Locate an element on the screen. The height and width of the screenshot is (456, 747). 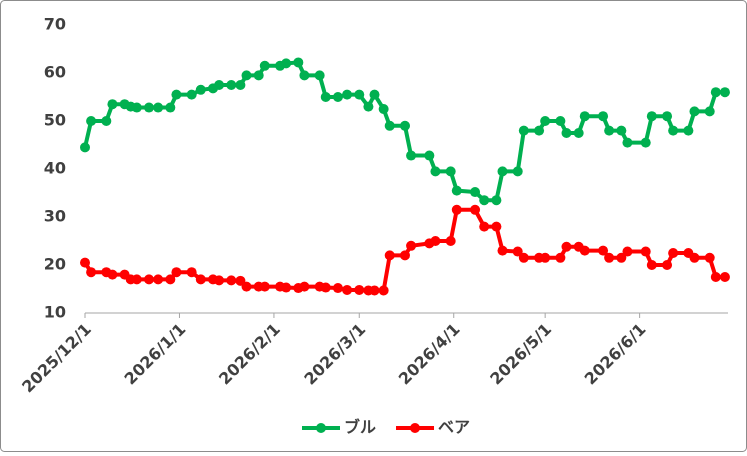
y-tick-label: 20 is located at coordinates (55, 264).